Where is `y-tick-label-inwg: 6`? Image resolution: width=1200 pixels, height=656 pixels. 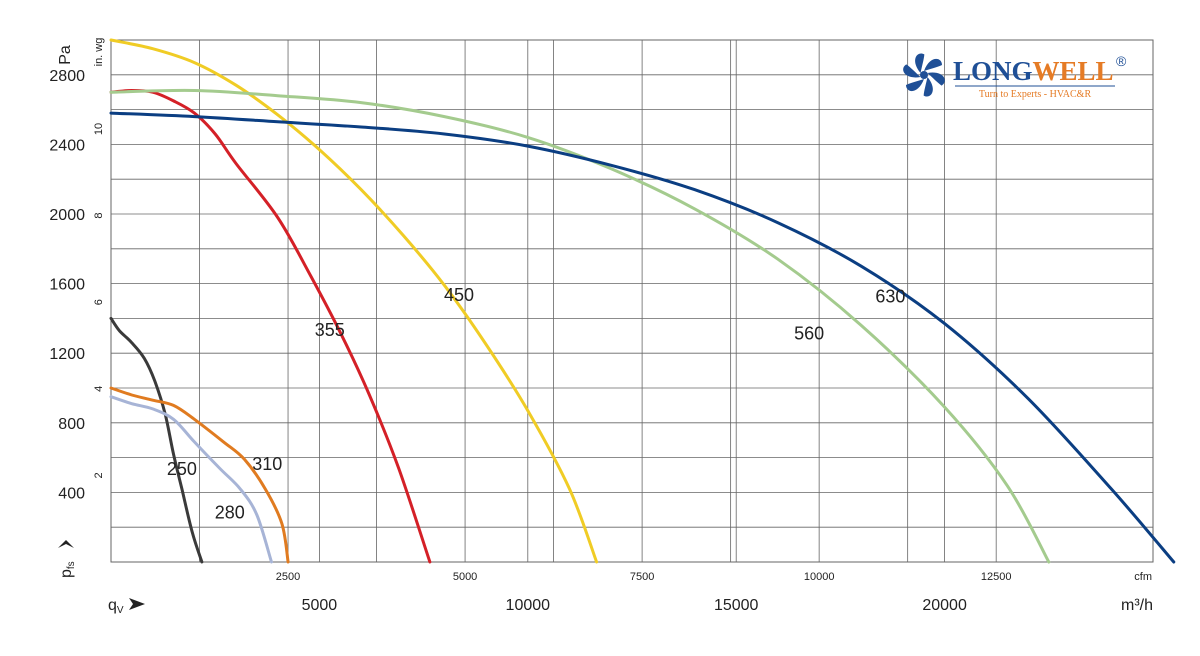
y-tick-label-inwg: 6 is located at coordinates (99, 302).